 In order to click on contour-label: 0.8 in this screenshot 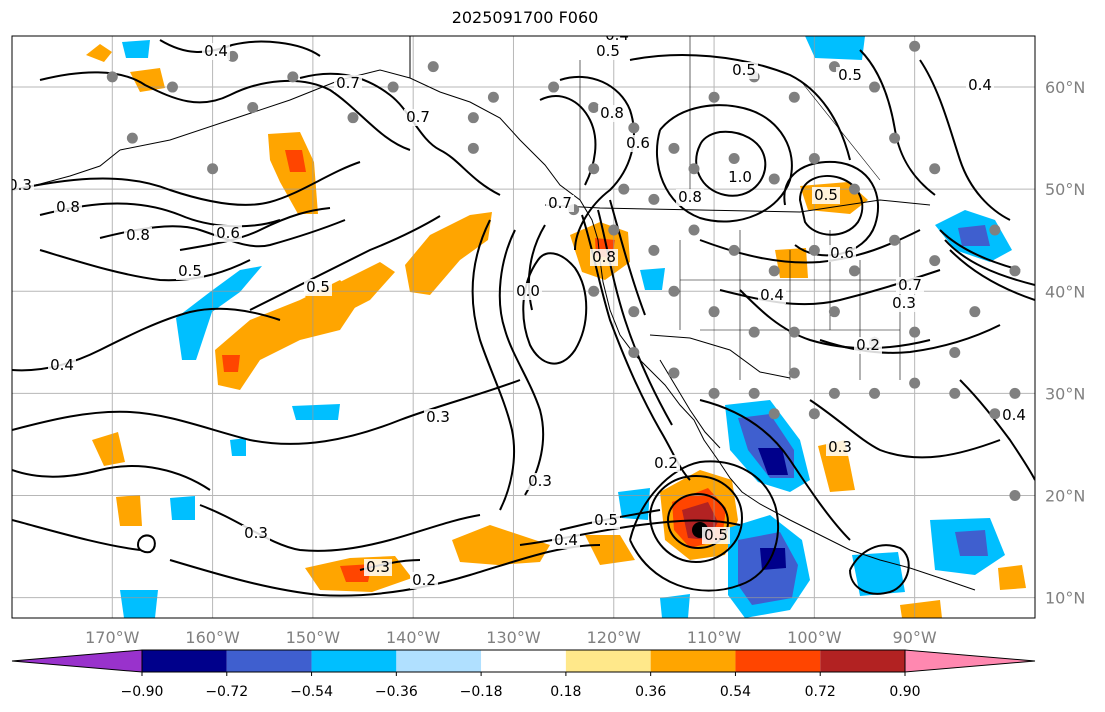, I will do `click(68, 207)`.